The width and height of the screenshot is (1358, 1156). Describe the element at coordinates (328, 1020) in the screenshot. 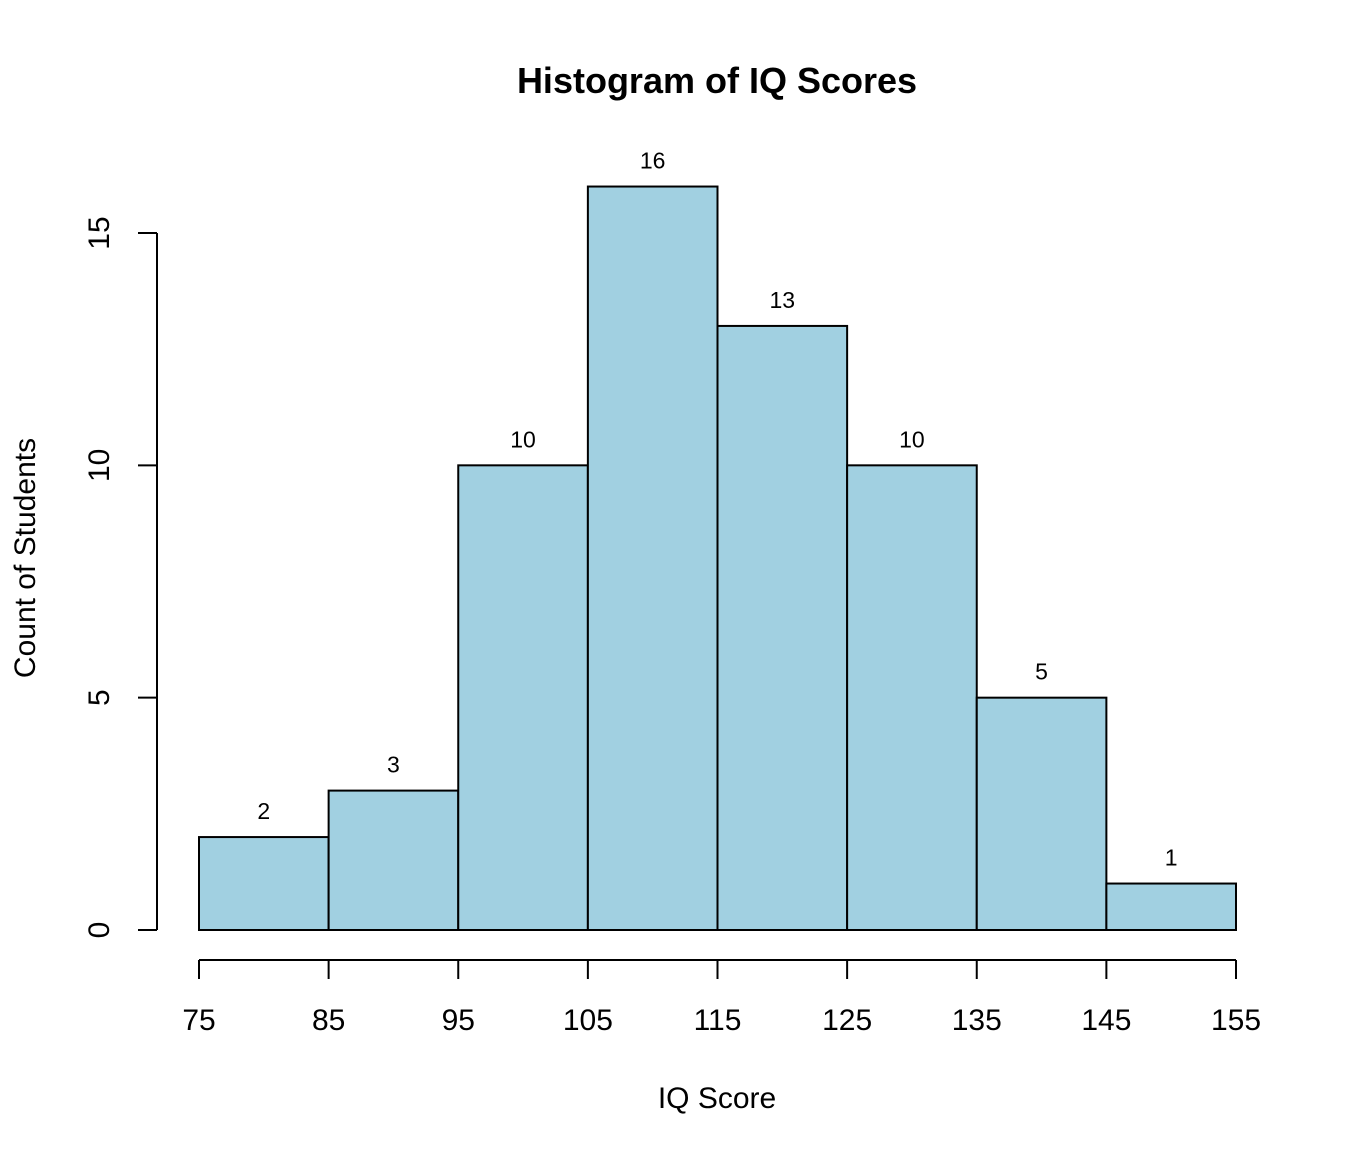

I see `x-tick-label: 85` at that location.